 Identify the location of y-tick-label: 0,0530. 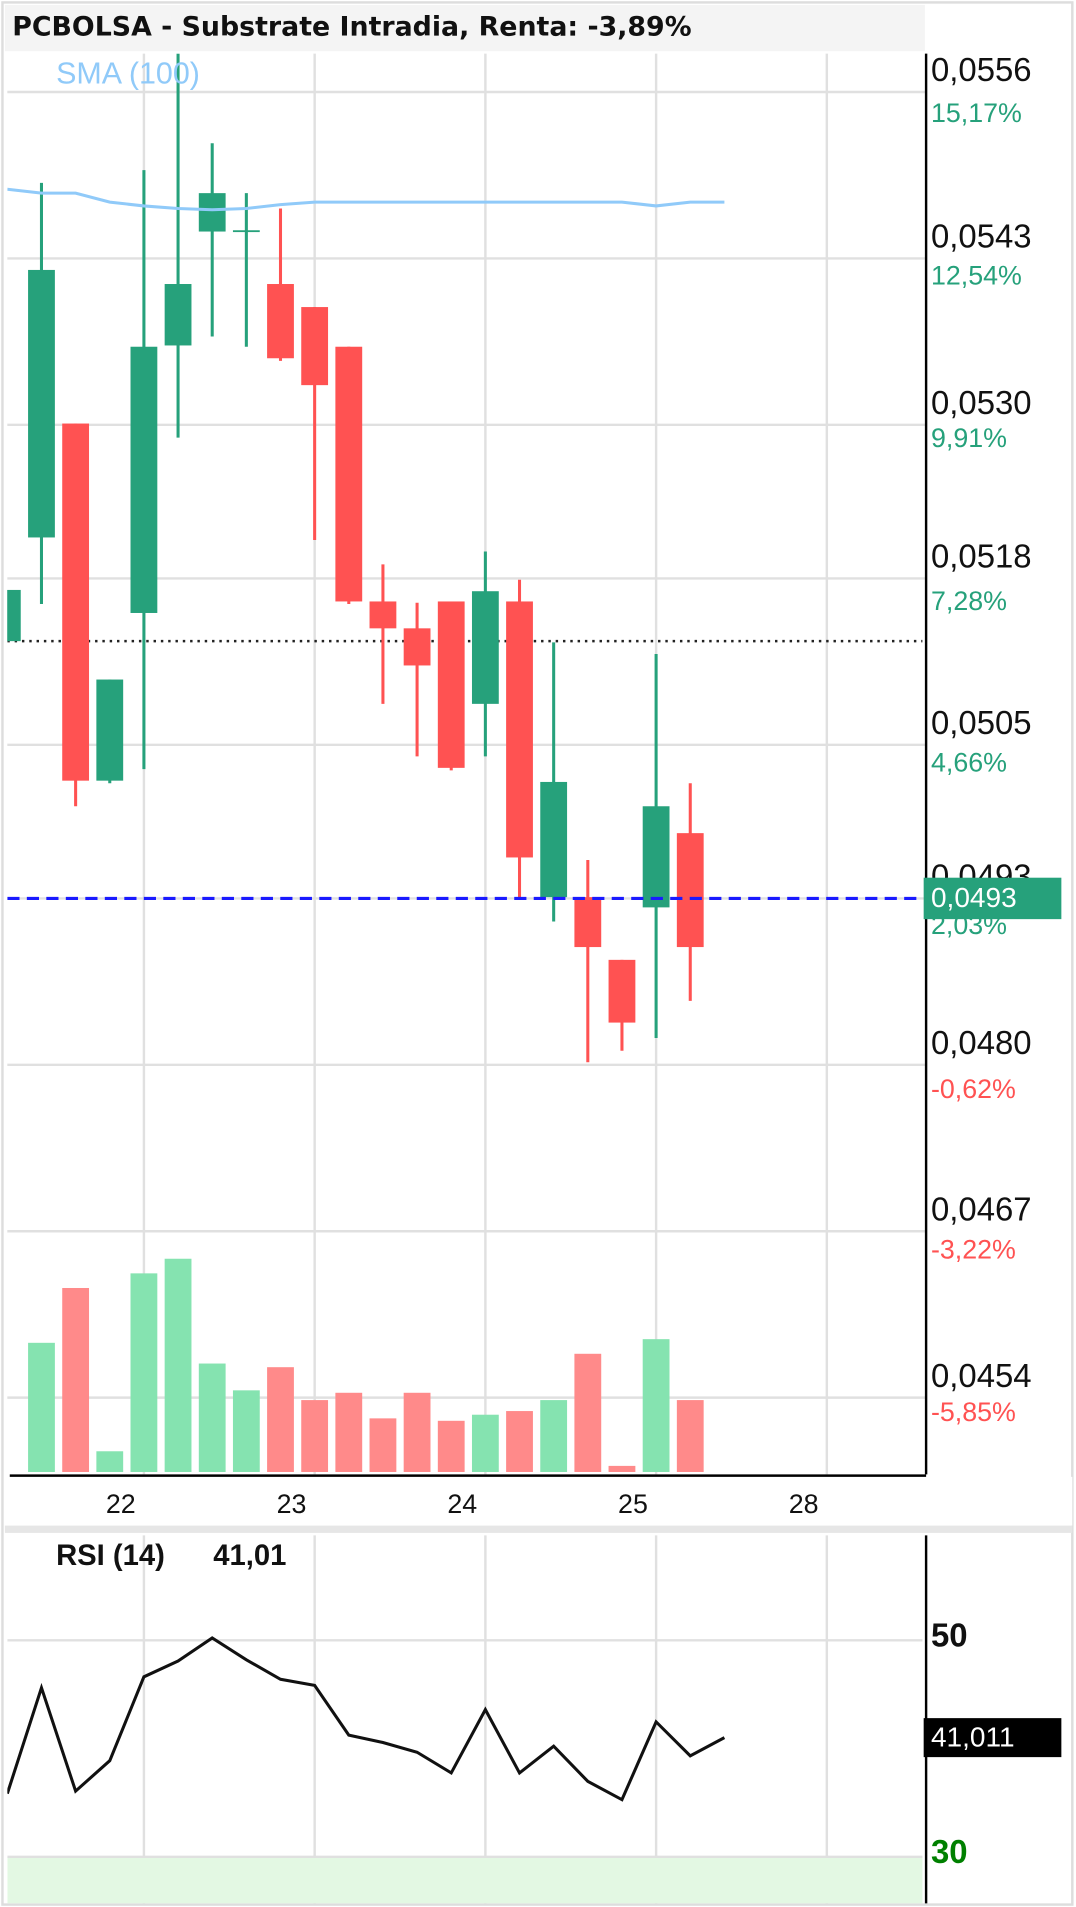
(981, 402).